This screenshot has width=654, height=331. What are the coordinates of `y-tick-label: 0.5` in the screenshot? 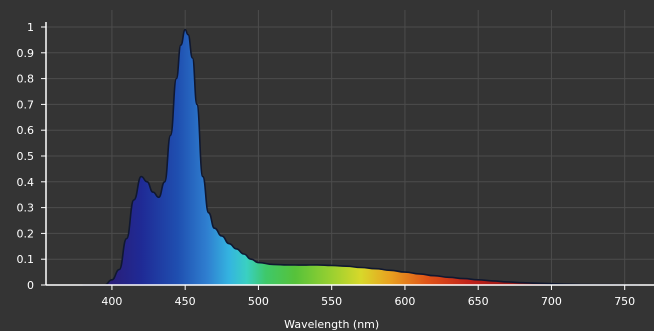 It's located at (26, 156).